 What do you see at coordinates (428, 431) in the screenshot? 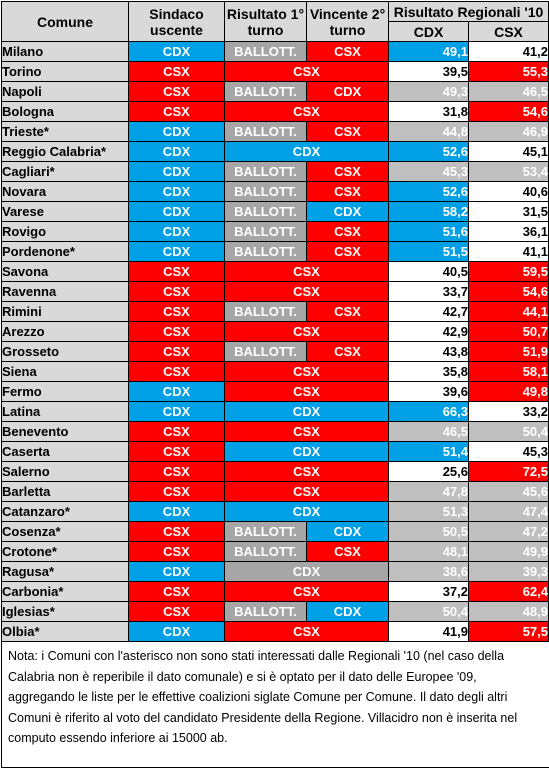
I see `regionali-cdx-cell: 46,5` at bounding box center [428, 431].